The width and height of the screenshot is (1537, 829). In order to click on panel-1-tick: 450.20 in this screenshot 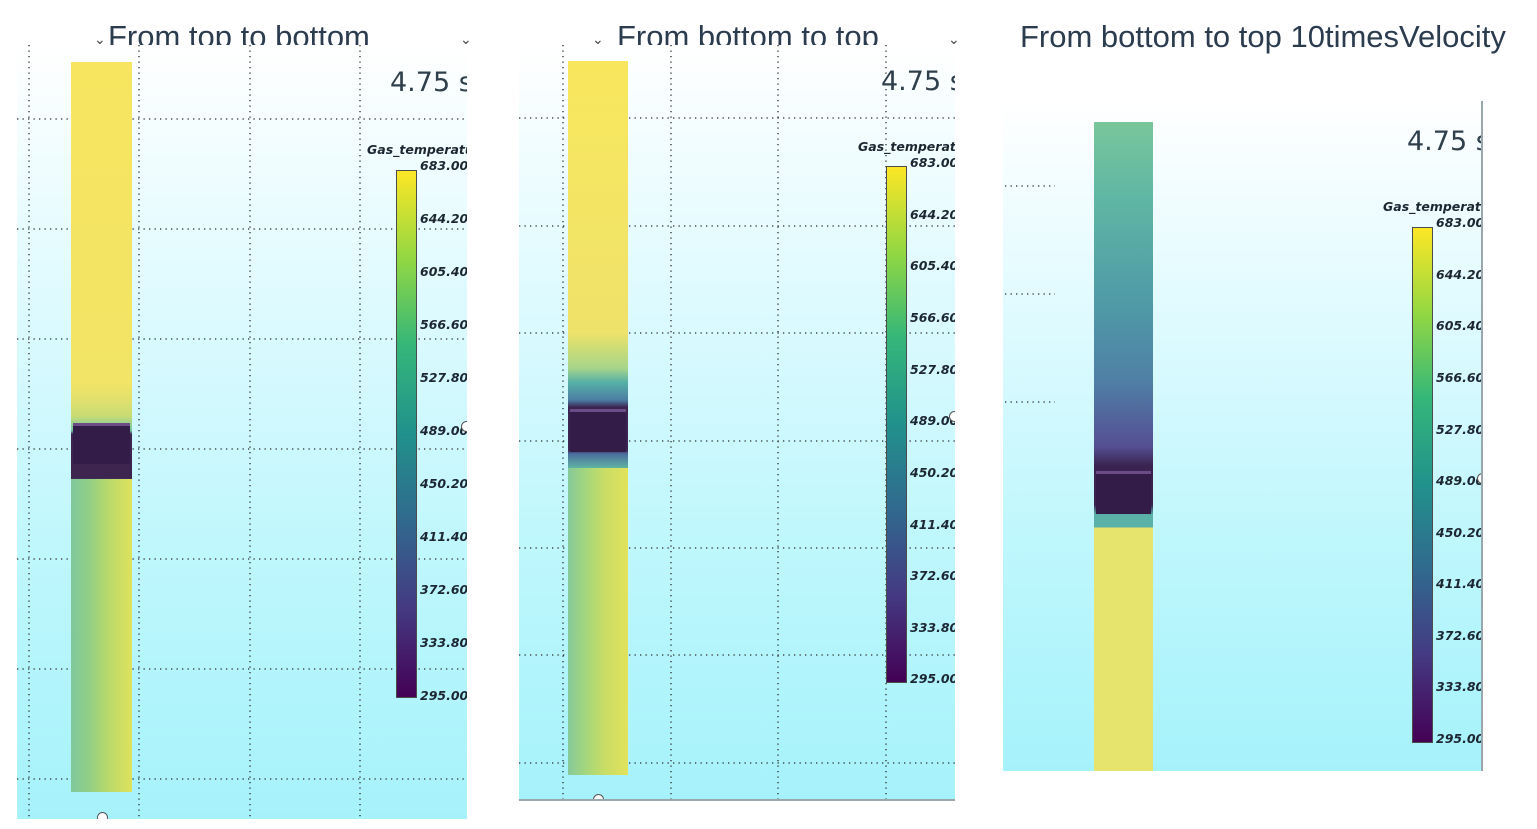, I will do `click(443, 483)`.